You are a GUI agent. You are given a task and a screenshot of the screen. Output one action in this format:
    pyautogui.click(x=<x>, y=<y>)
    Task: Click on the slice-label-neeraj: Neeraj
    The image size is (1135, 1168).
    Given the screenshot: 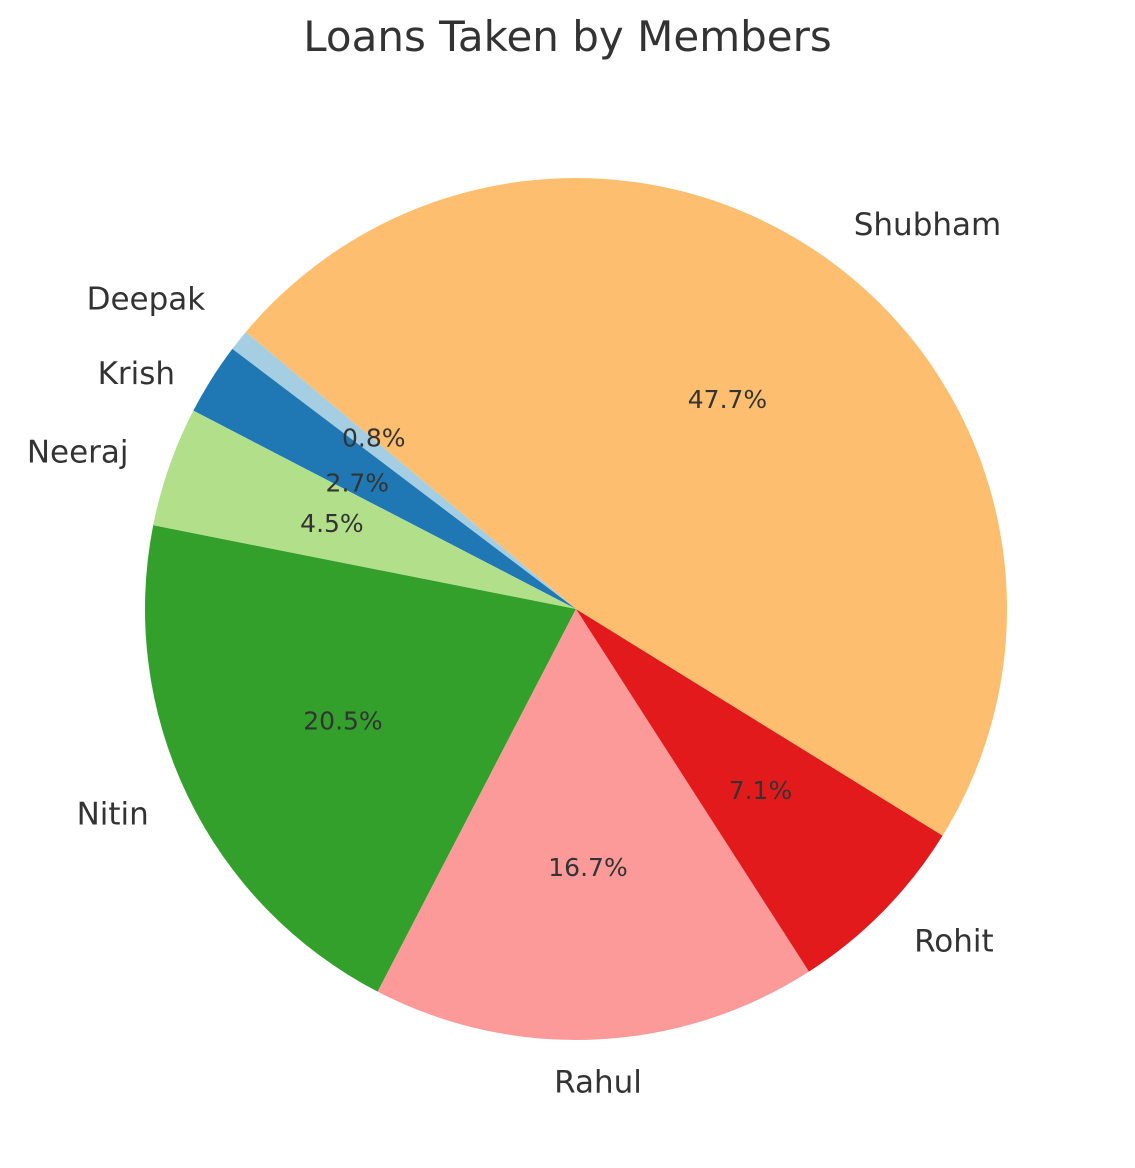 What is the action you would take?
    pyautogui.click(x=78, y=452)
    